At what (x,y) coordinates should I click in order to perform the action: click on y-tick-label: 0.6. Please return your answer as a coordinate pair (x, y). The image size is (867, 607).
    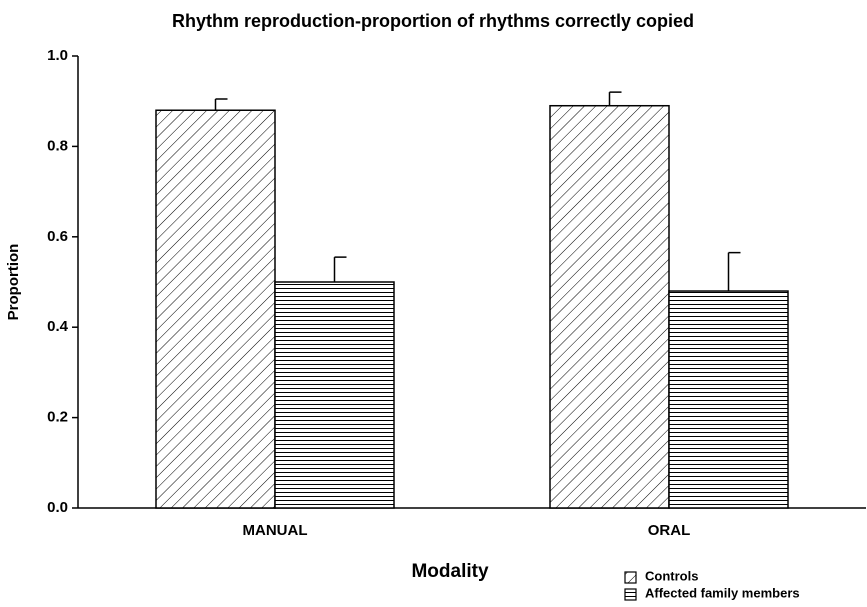
    Looking at the image, I should click on (57, 236).